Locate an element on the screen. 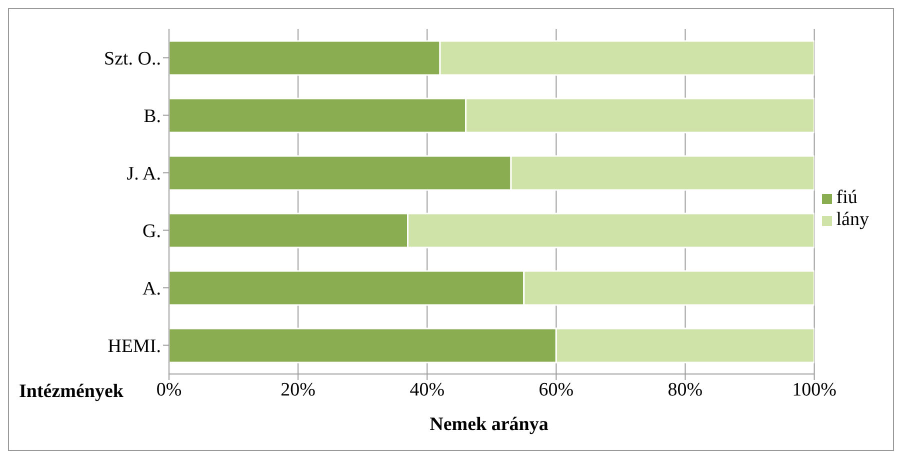 The height and width of the screenshot is (457, 902). x-tick-label: 20% is located at coordinates (298, 389).